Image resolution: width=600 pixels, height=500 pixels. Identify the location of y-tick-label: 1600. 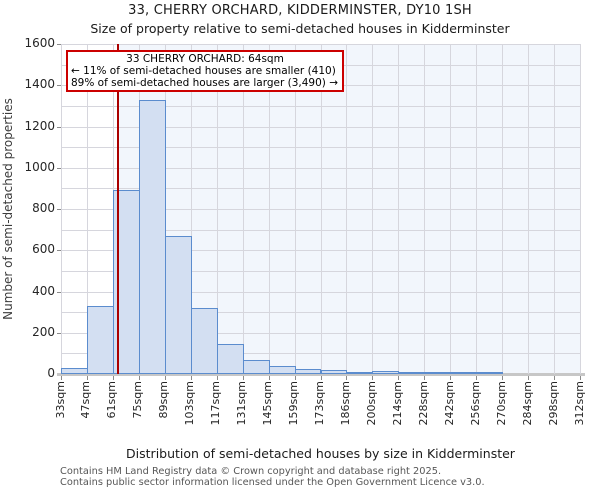
(39, 43).